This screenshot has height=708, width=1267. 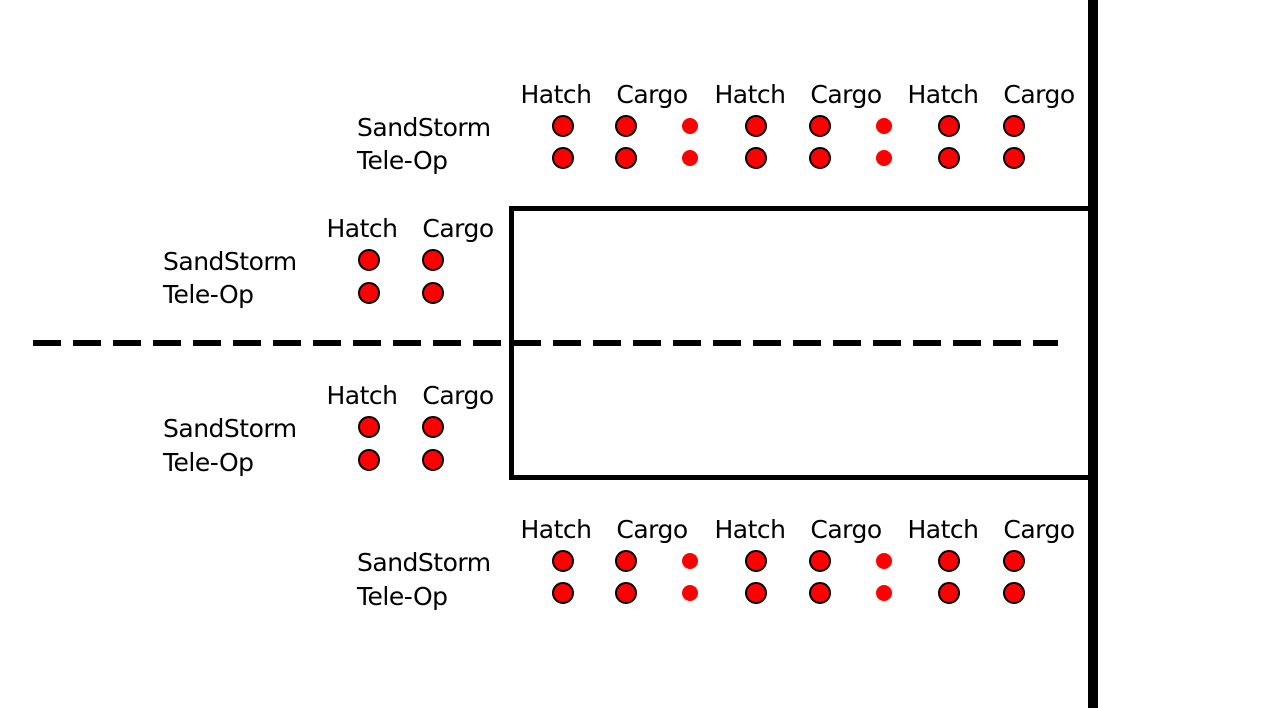 What do you see at coordinates (1039, 94) in the screenshot?
I see `top-col-header-6: Cargo` at bounding box center [1039, 94].